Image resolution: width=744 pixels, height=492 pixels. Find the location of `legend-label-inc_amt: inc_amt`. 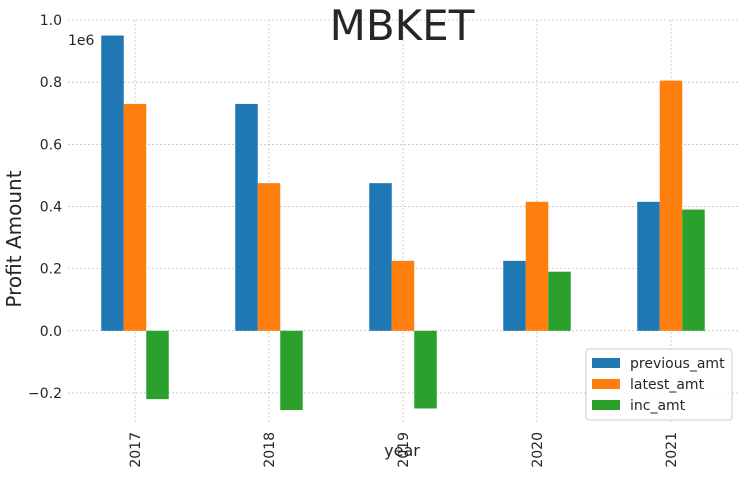

legend-label-inc_amt: inc_amt is located at coordinates (658, 406).